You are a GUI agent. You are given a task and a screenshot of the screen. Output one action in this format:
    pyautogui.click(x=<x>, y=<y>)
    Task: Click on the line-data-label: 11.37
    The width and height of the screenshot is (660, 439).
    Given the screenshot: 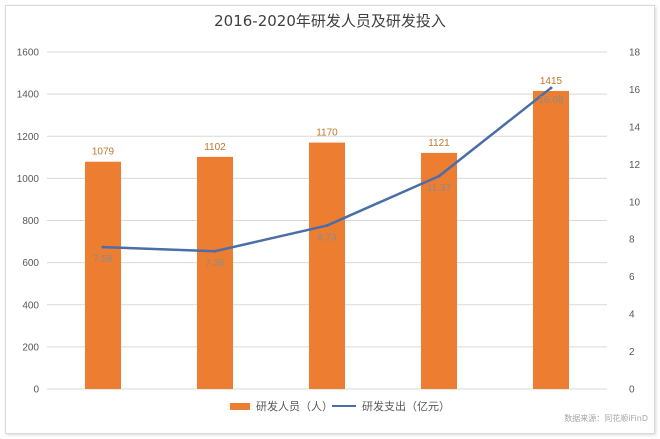 What is the action you would take?
    pyautogui.click(x=439, y=188)
    